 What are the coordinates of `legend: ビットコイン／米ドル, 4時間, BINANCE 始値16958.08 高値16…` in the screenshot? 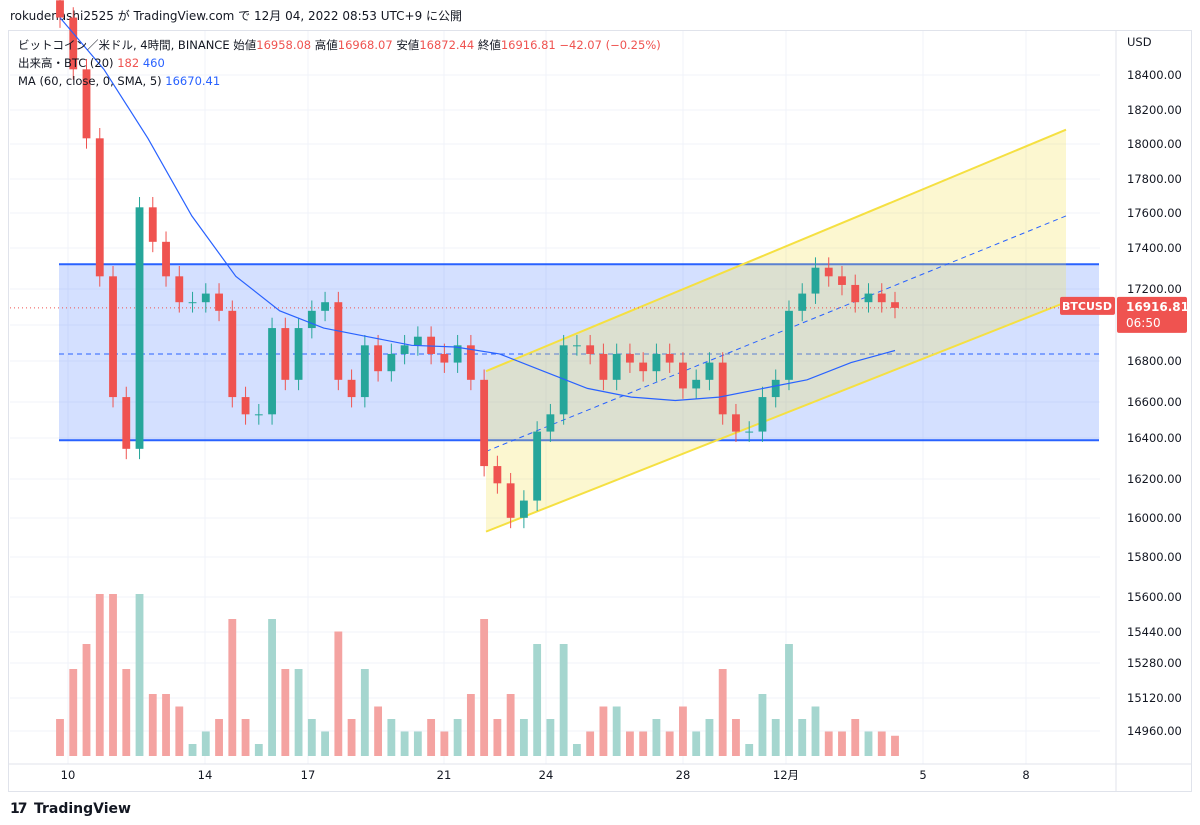 It's located at (339, 63).